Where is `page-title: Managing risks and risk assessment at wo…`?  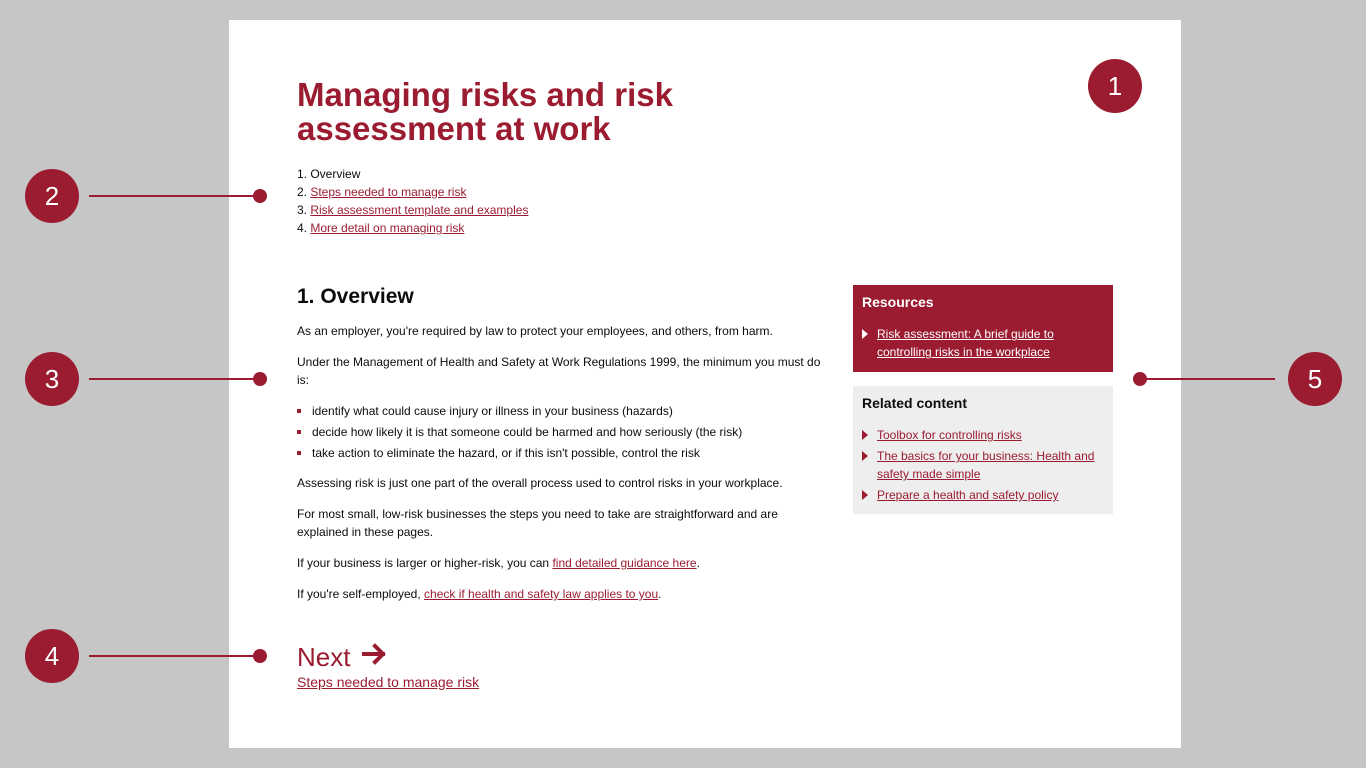
page-title: Managing risks and risk assessment at wo… is located at coordinates (485, 111).